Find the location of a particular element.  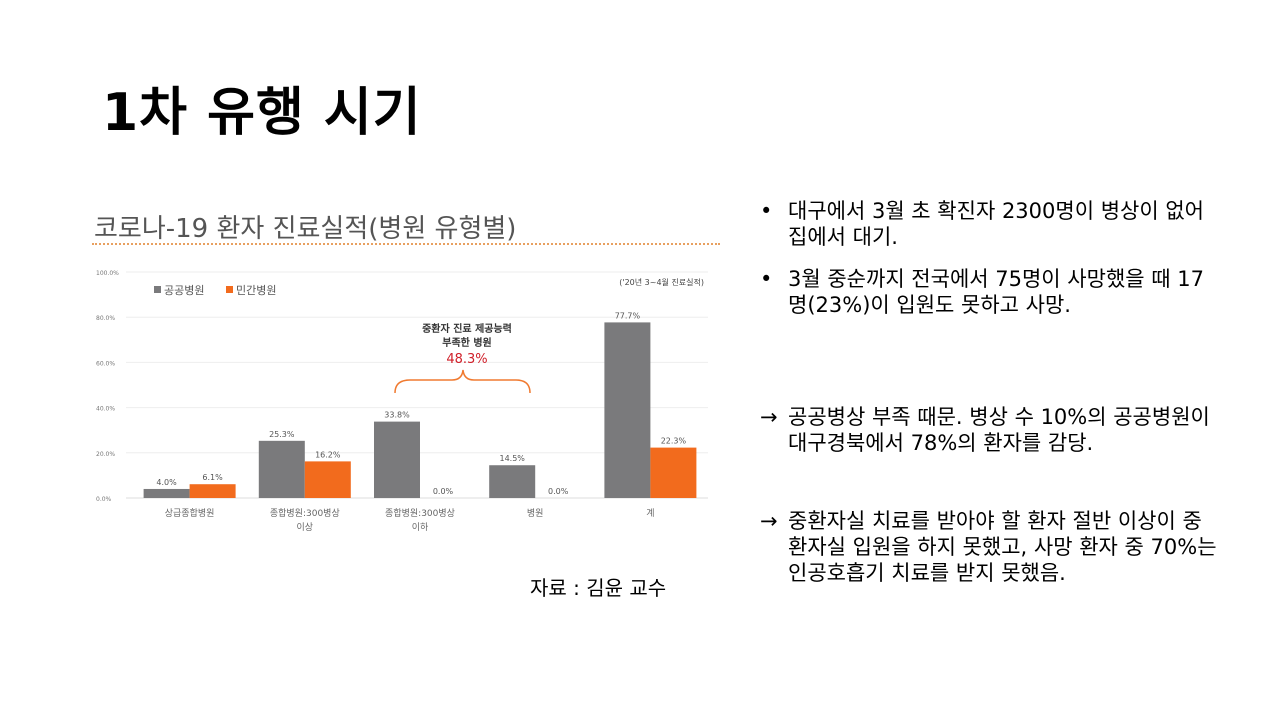

slide-title: 1차 유행 시기 is located at coordinates (262, 113).